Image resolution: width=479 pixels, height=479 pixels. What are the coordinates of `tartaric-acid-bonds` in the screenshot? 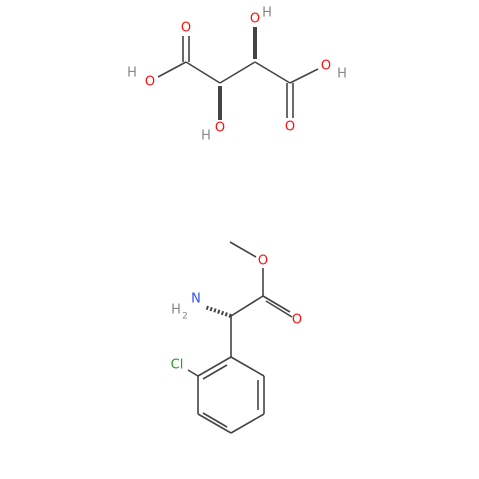 It's located at (238, 73).